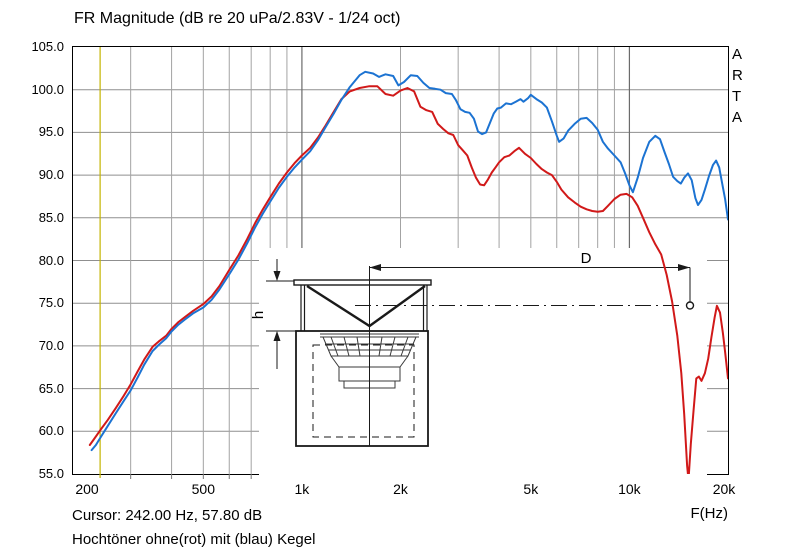 This screenshot has width=800, height=556. I want to click on x-tick-label: 2k, so click(400, 489).